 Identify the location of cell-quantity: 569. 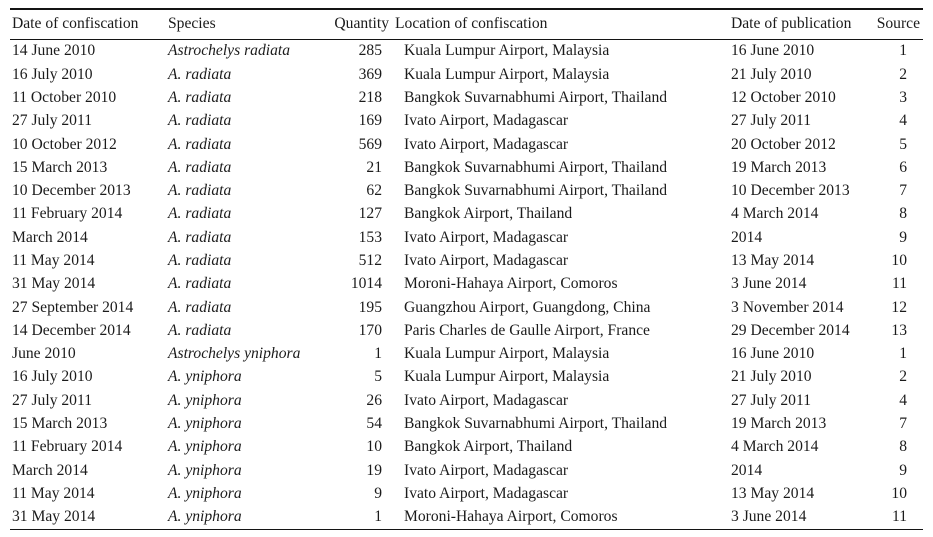
(370, 144).